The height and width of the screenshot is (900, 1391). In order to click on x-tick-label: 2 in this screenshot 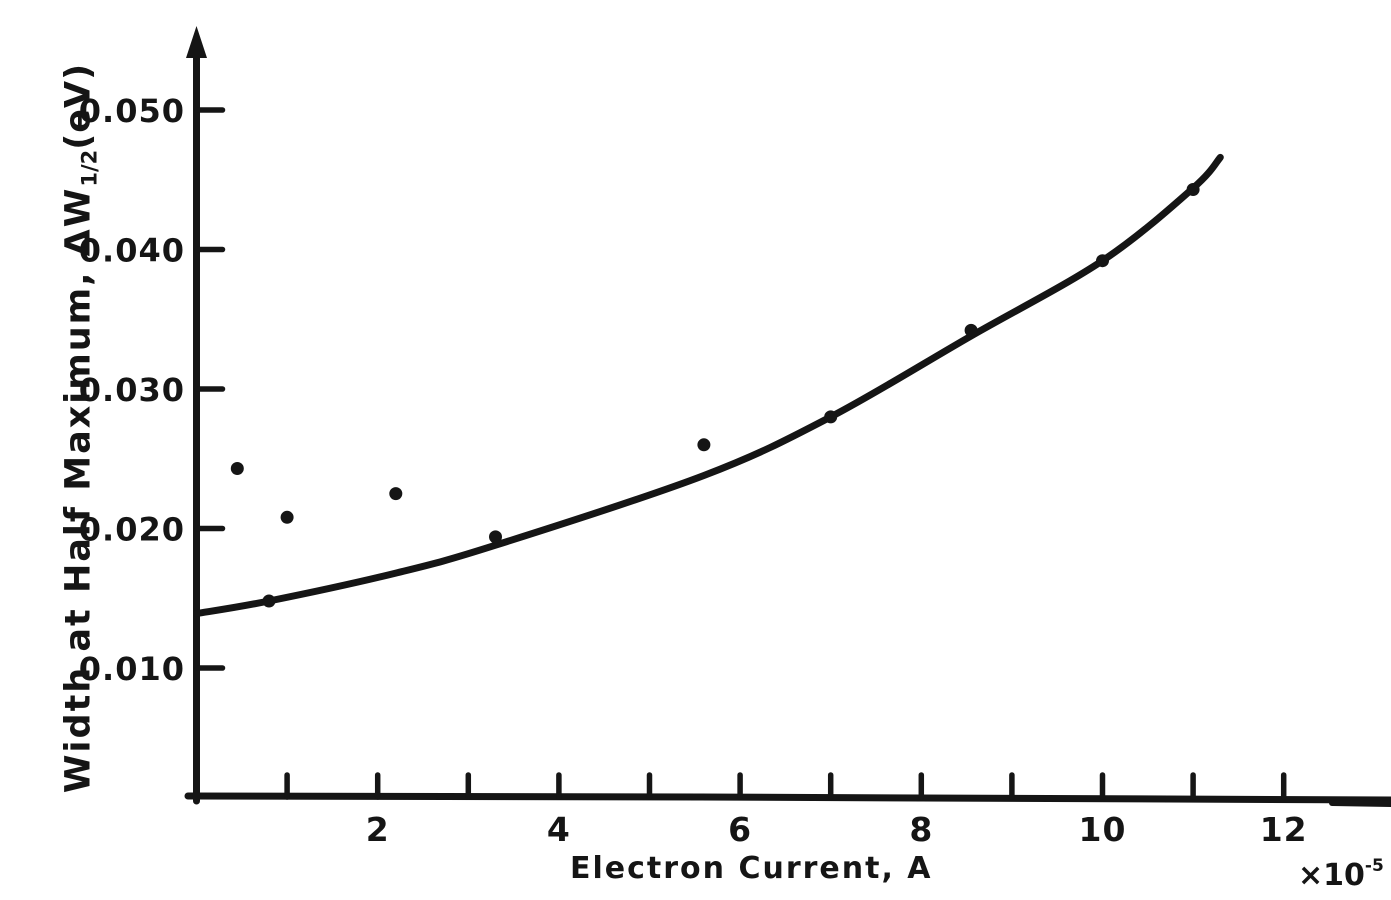, I will do `click(378, 829)`.